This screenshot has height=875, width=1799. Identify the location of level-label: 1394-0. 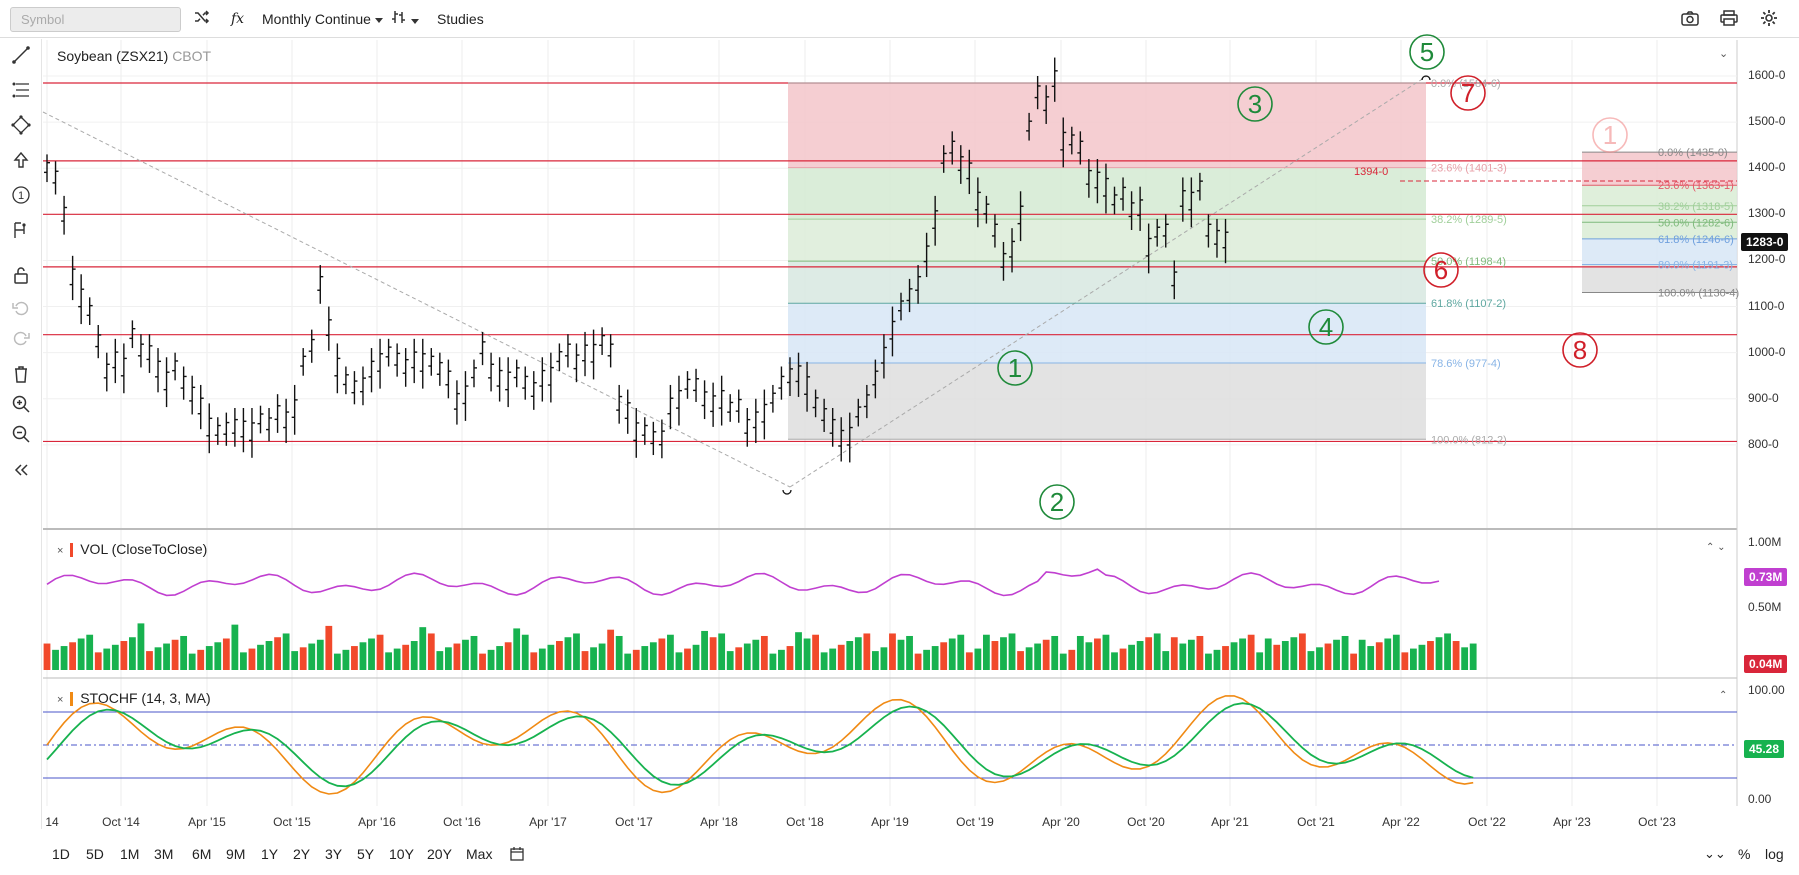
(1371, 172).